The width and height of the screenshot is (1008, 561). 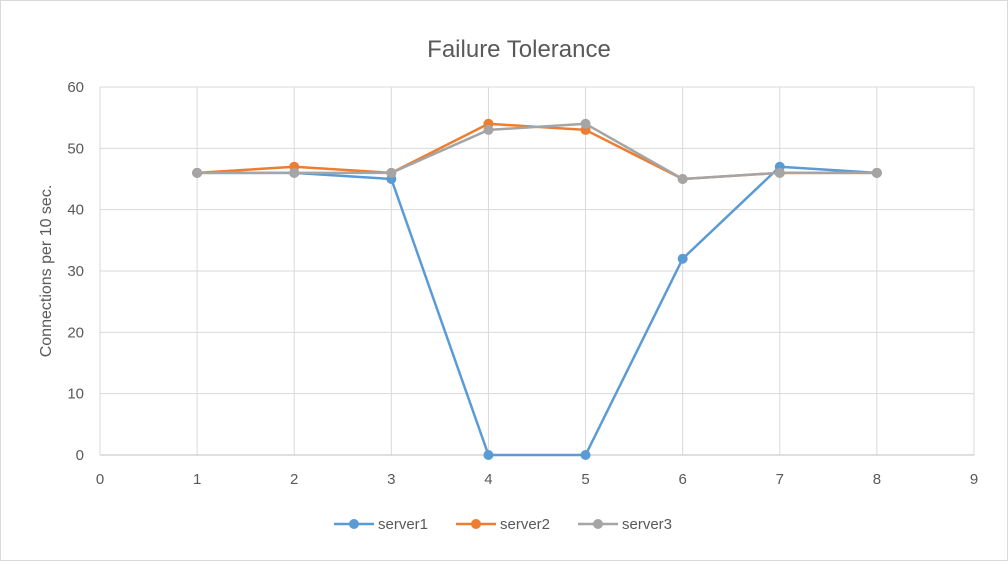 I want to click on y-tick-label: 40, so click(x=75, y=210).